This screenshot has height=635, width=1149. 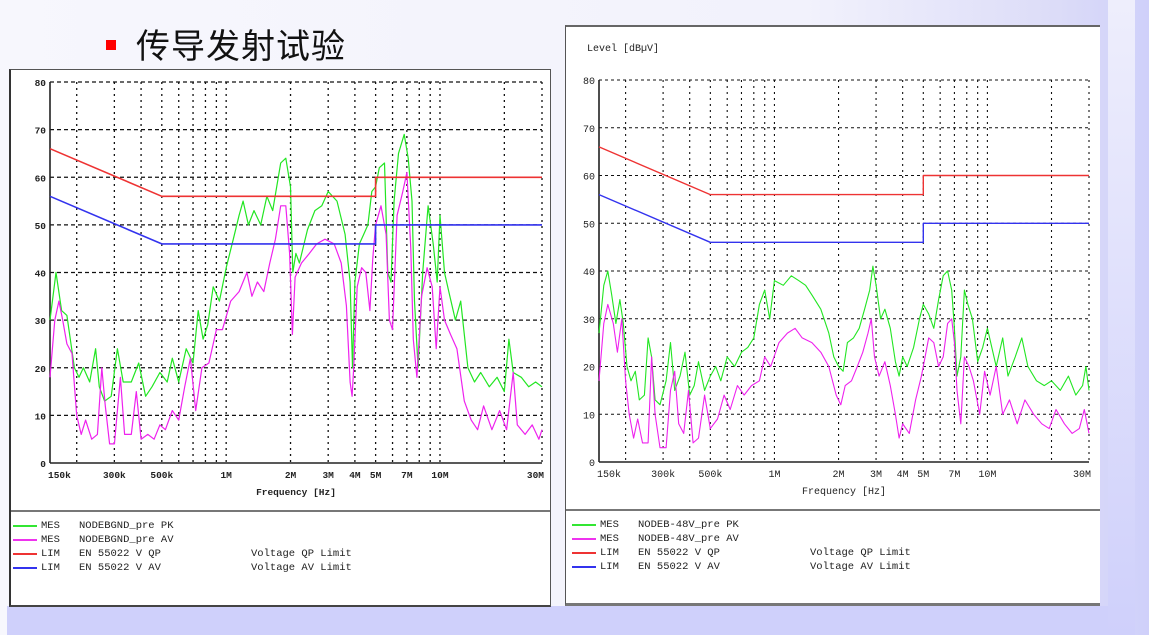 I want to click on legend-name: NODEB-48V_pre AV, so click(x=688, y=539).